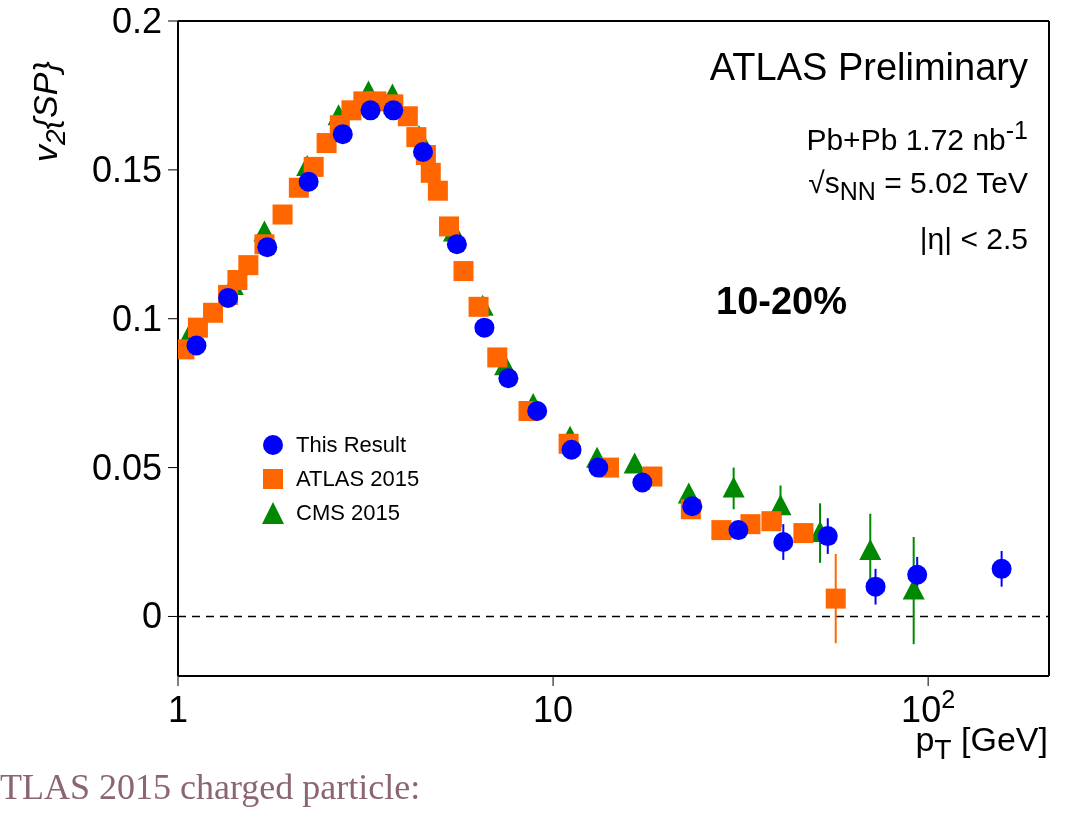 The width and height of the screenshot is (1066, 815). Describe the element at coordinates (358, 479) in the screenshot. I see `legend-label: ATLAS 2015` at that location.